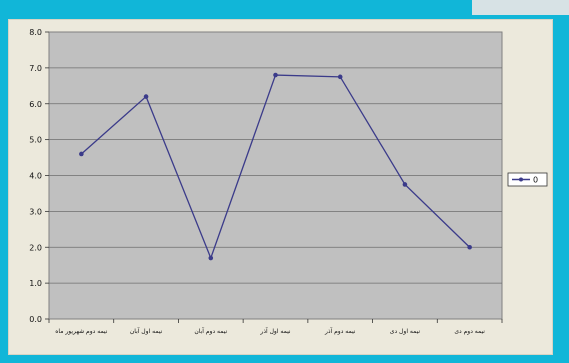  I want to click on corner-patch, so click(520, 7).